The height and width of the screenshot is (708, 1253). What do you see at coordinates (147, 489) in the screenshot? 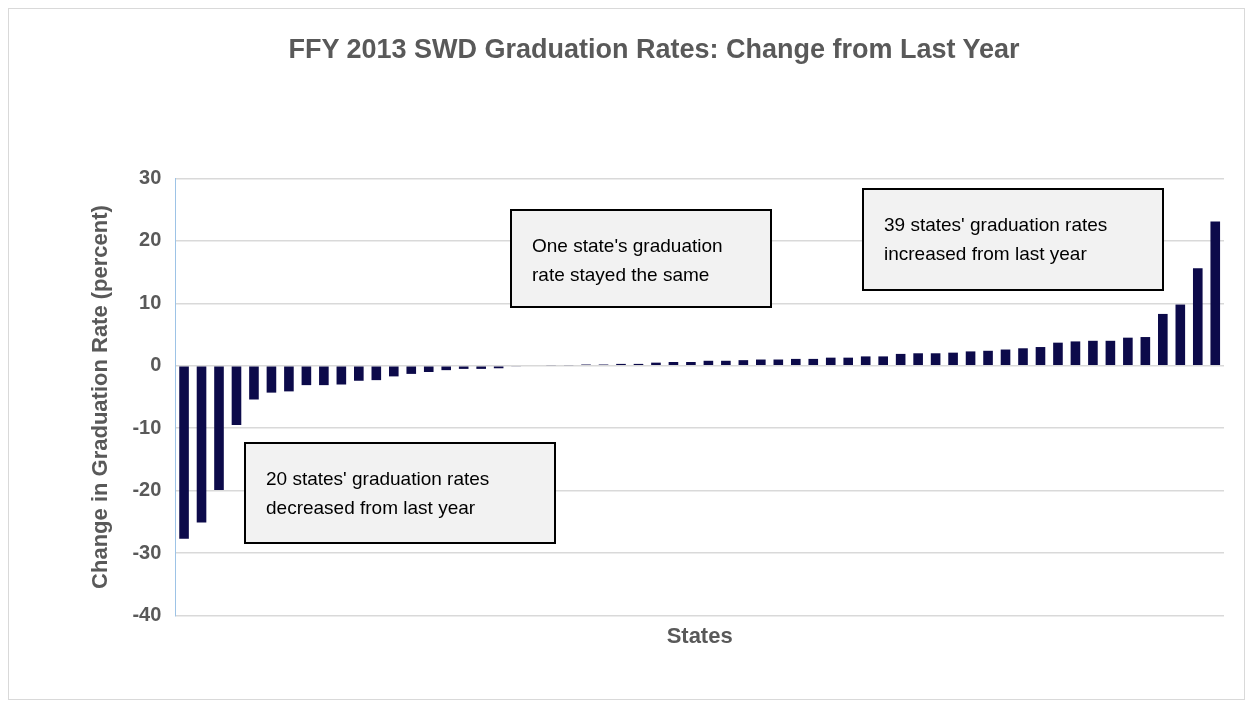
I see `y-tick-label: -20` at bounding box center [147, 489].